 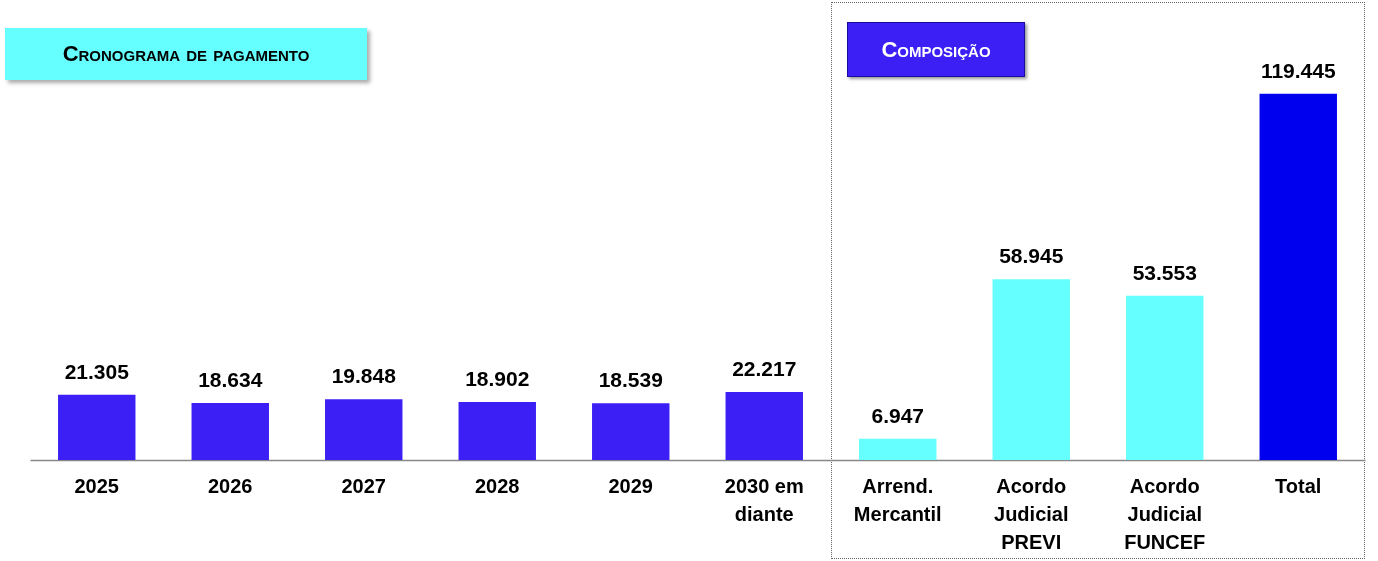 What do you see at coordinates (230, 485) in the screenshot?
I see `x-tick-label: 2026` at bounding box center [230, 485].